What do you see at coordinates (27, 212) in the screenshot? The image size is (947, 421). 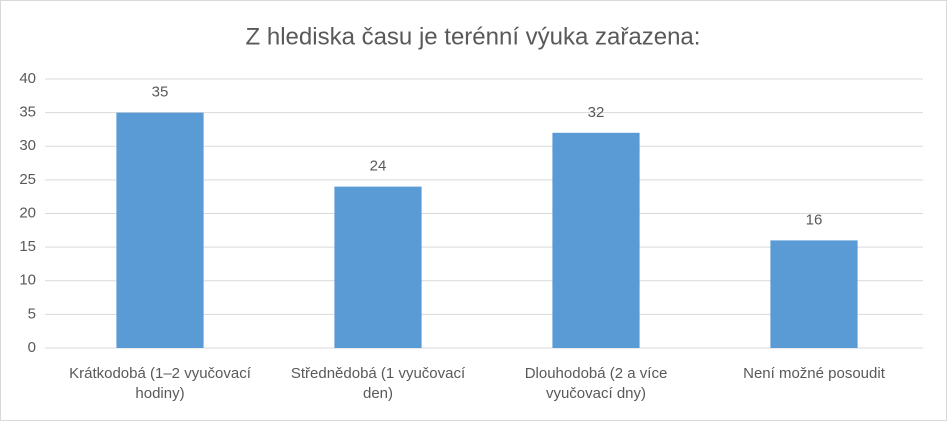 I see `y-tick-label: 20` at bounding box center [27, 212].